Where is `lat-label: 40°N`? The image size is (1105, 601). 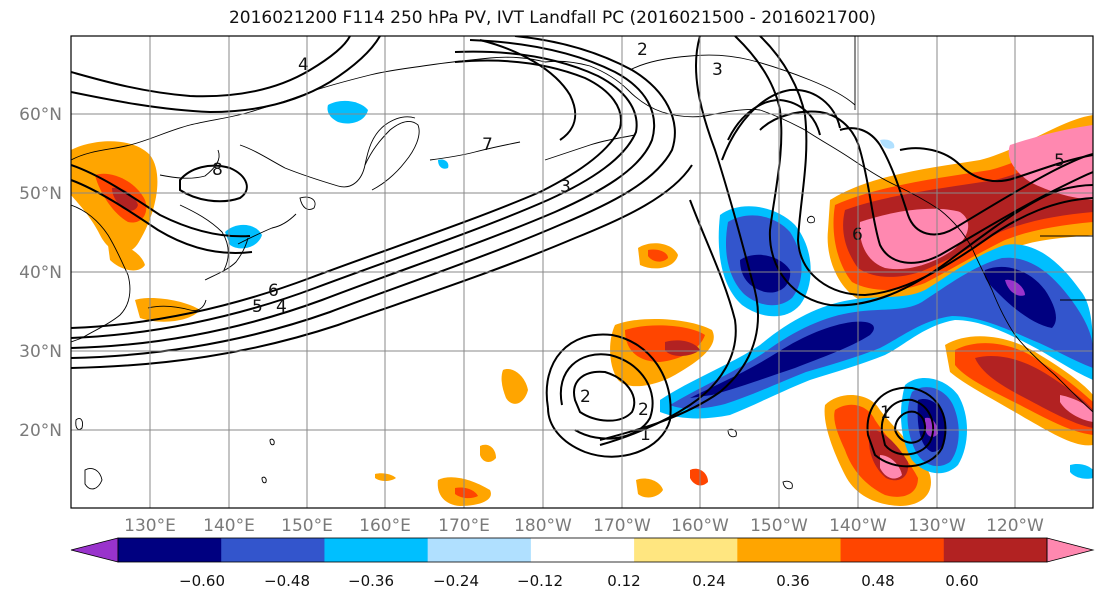
lat-label: 40°N is located at coordinates (40, 273).